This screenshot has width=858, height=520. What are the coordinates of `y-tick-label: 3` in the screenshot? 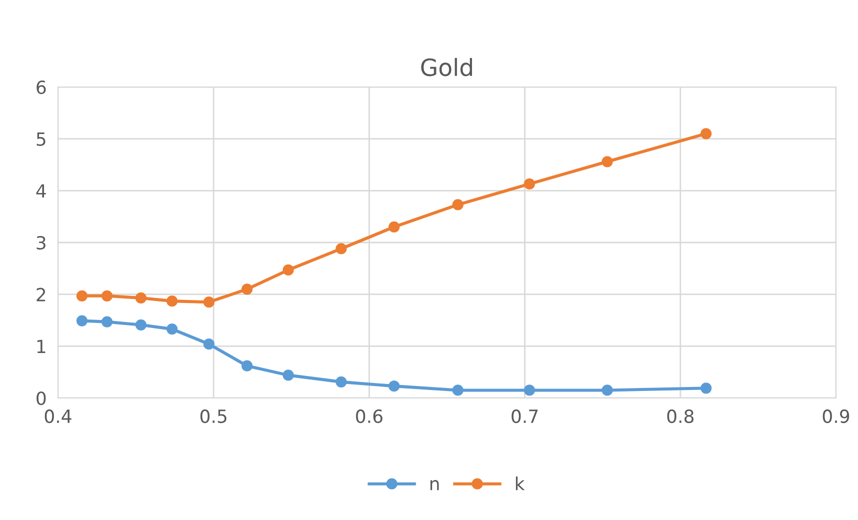 It's located at (41, 243).